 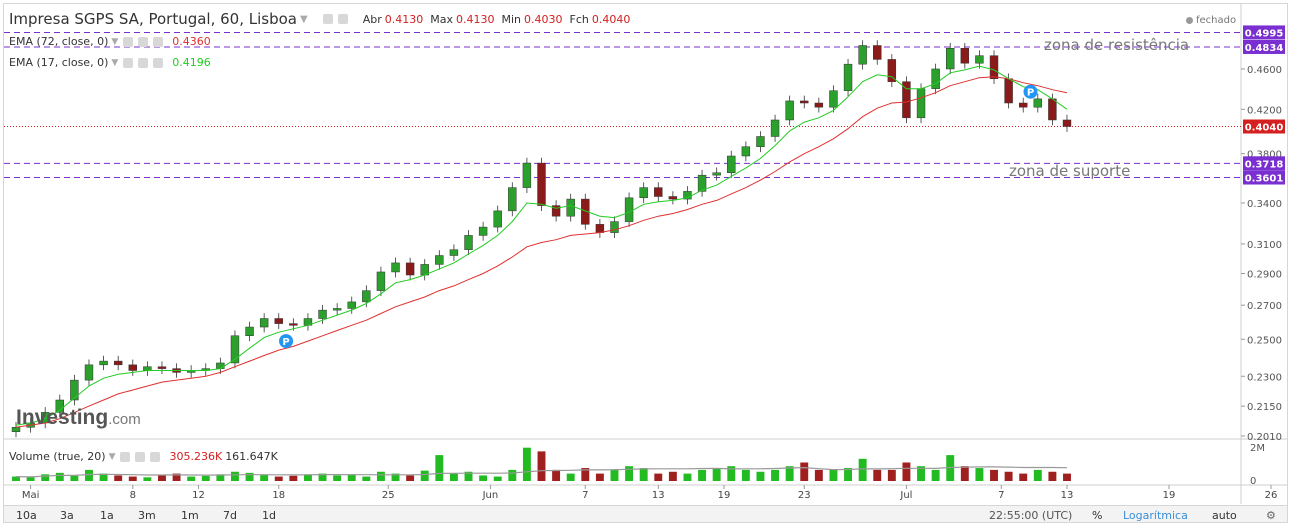 I want to click on auto-scale-toggle: auto, so click(x=1224, y=515).